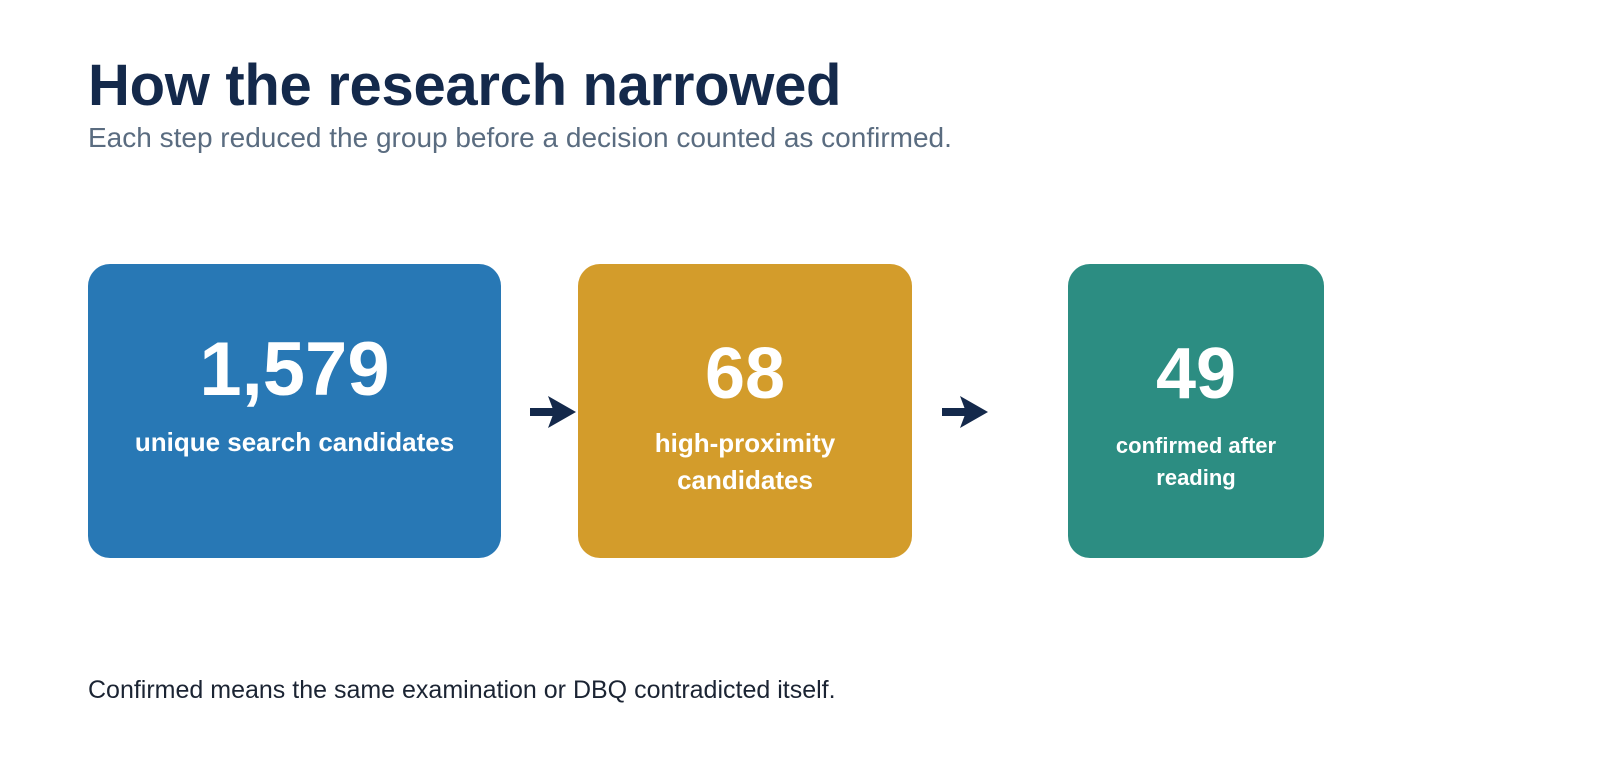 The height and width of the screenshot is (780, 1600). I want to click on step-value: 68, so click(745, 374).